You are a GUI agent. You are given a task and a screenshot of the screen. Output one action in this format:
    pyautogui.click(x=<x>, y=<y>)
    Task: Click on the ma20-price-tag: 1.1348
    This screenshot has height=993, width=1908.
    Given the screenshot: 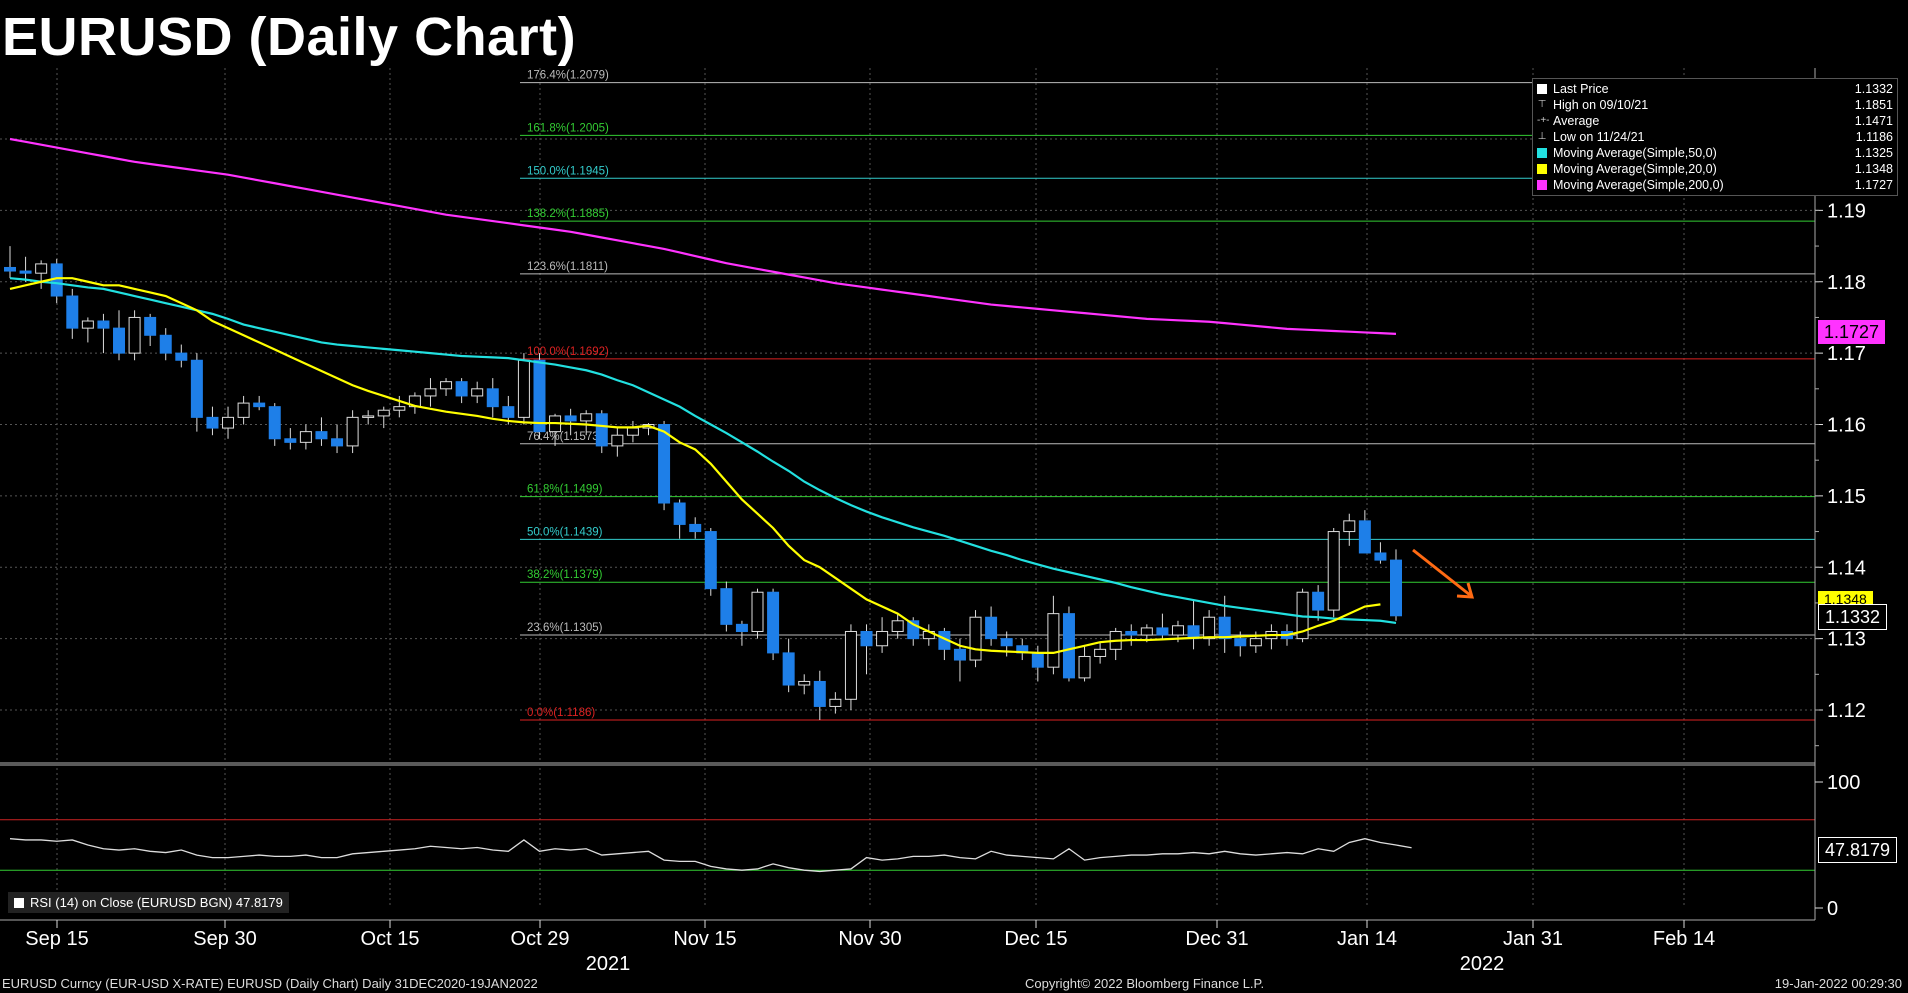 What is the action you would take?
    pyautogui.click(x=1845, y=598)
    